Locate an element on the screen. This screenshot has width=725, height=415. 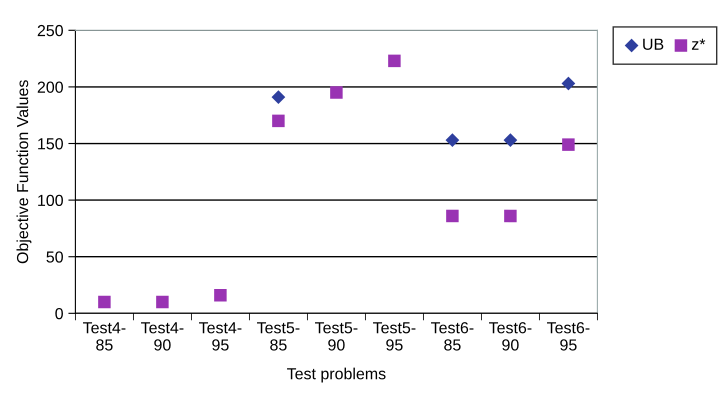
x-tick-label: Test4- 90 is located at coordinates (162, 336).